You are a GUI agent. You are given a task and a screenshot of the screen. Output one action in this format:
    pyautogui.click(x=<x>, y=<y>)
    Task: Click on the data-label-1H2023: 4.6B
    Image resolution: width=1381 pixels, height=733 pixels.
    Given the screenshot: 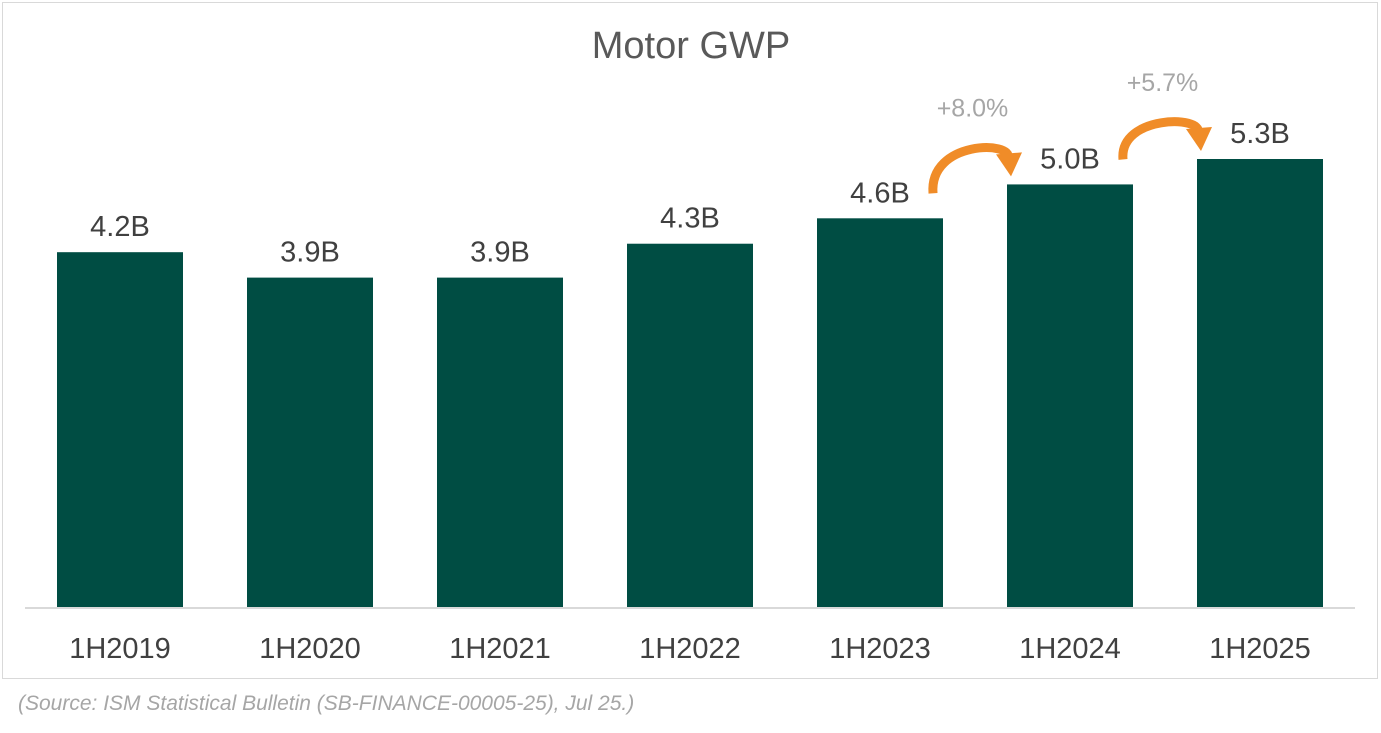 What is the action you would take?
    pyautogui.click(x=880, y=193)
    